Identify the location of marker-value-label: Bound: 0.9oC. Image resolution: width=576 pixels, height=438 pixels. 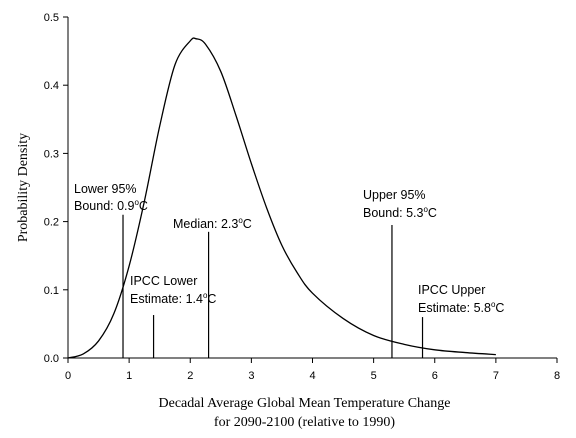
(111, 205).